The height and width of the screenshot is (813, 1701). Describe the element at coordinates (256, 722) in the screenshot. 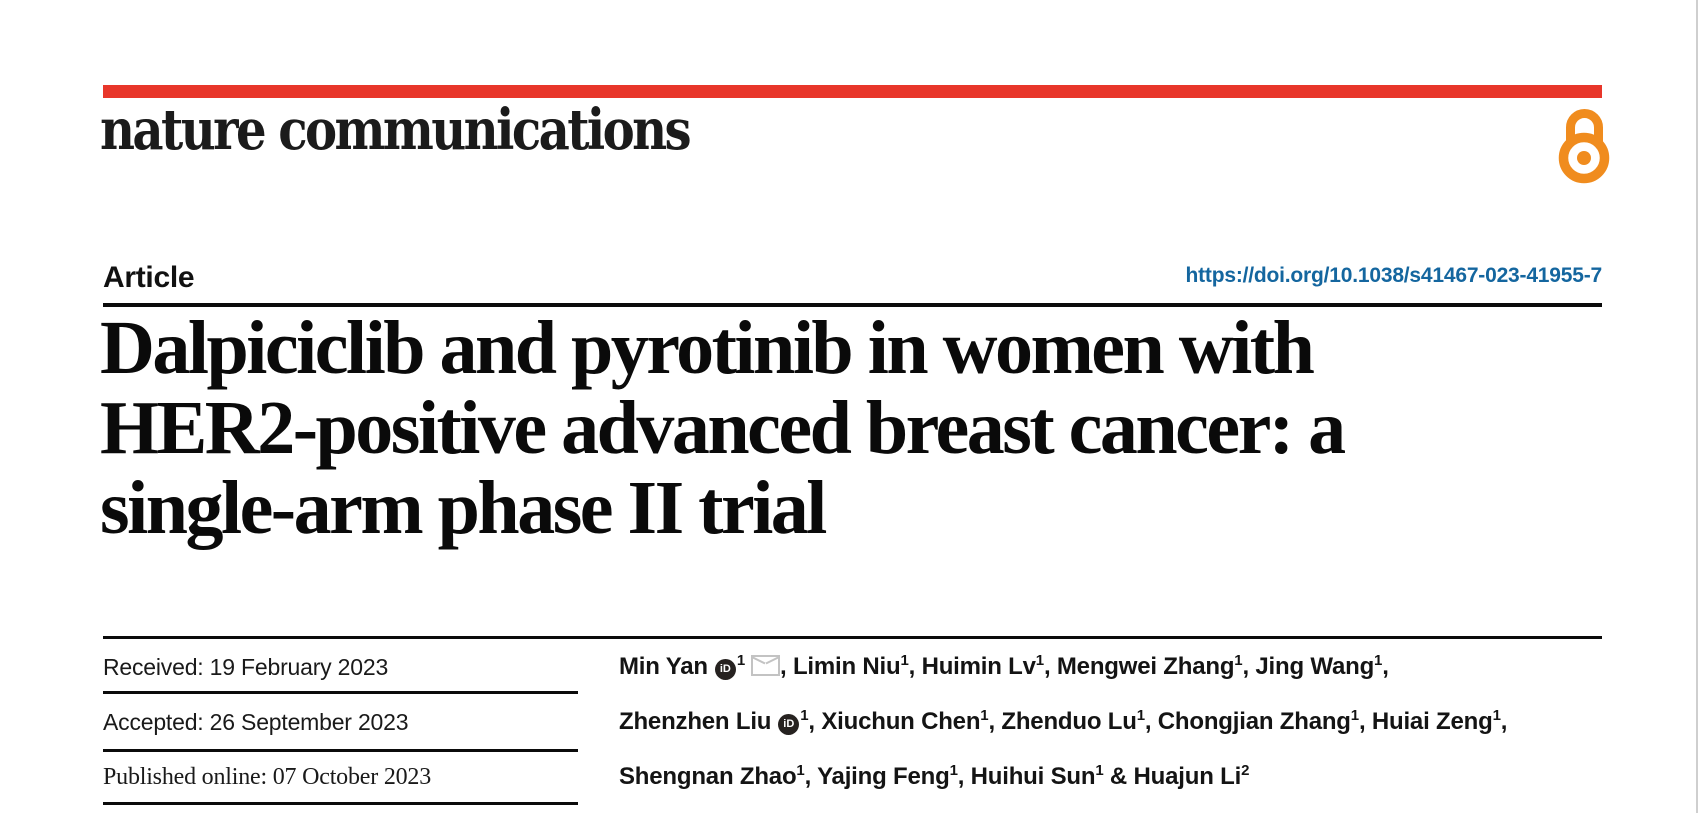

I see `accepted-date: Accepted: 26 September 2023` at that location.